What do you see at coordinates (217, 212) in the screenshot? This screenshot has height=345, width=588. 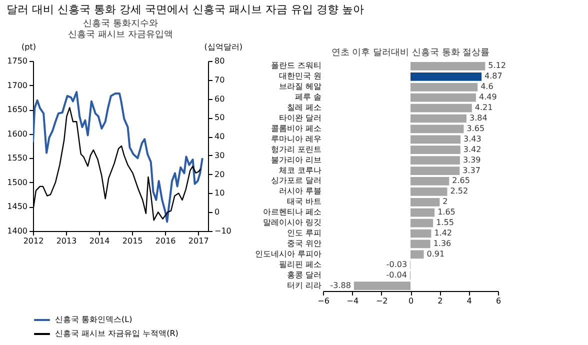 I see `y2-tick-label: 0` at bounding box center [217, 212].